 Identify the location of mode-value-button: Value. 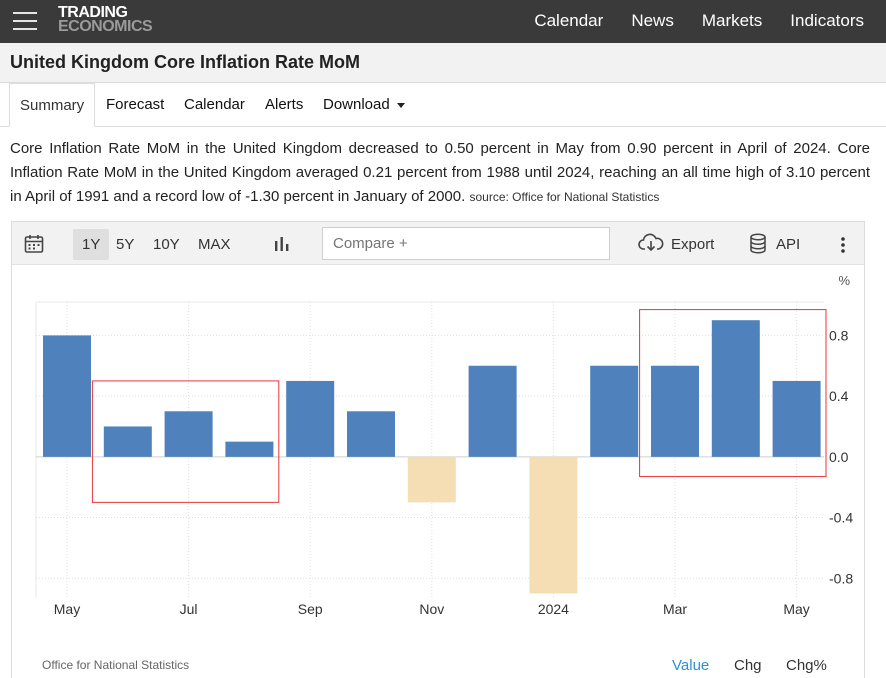
(690, 665).